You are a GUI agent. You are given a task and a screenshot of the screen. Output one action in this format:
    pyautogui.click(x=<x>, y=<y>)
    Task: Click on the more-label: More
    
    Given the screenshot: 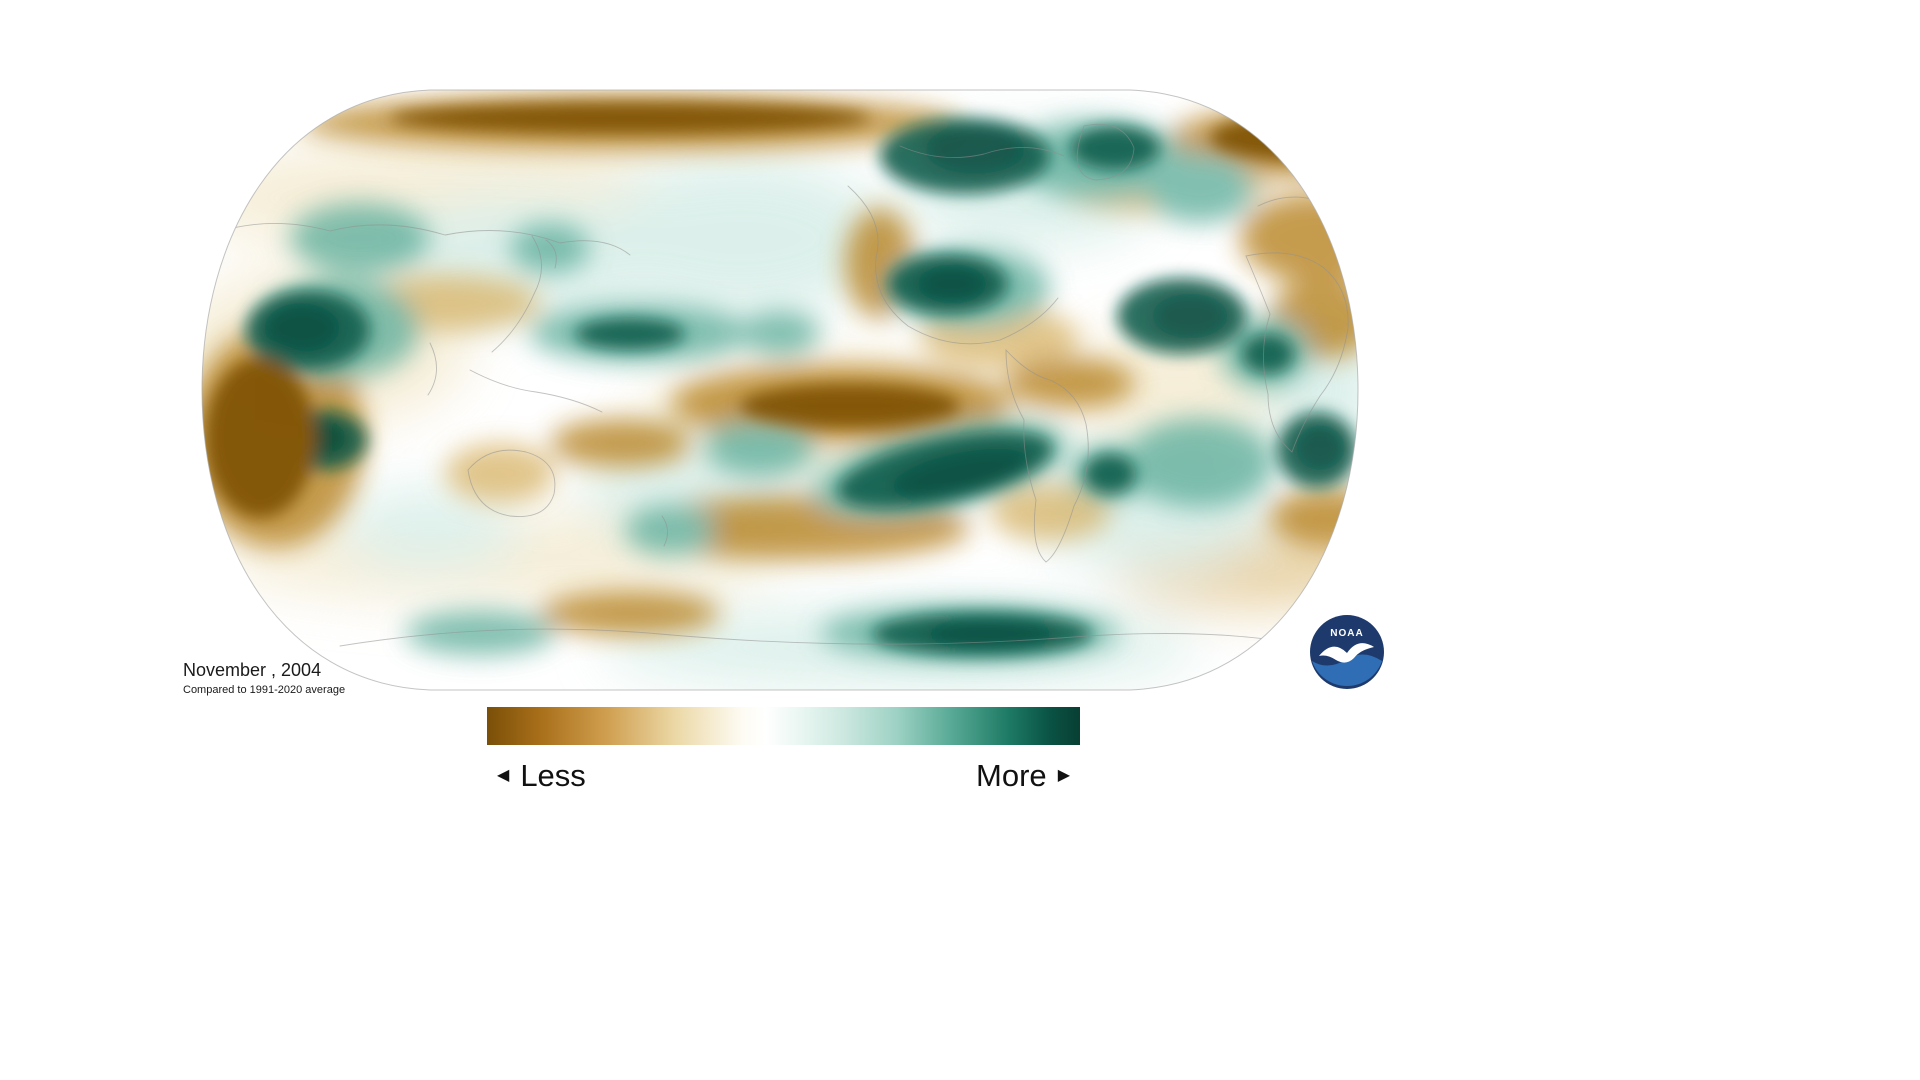 What is the action you would take?
    pyautogui.click(x=1011, y=775)
    